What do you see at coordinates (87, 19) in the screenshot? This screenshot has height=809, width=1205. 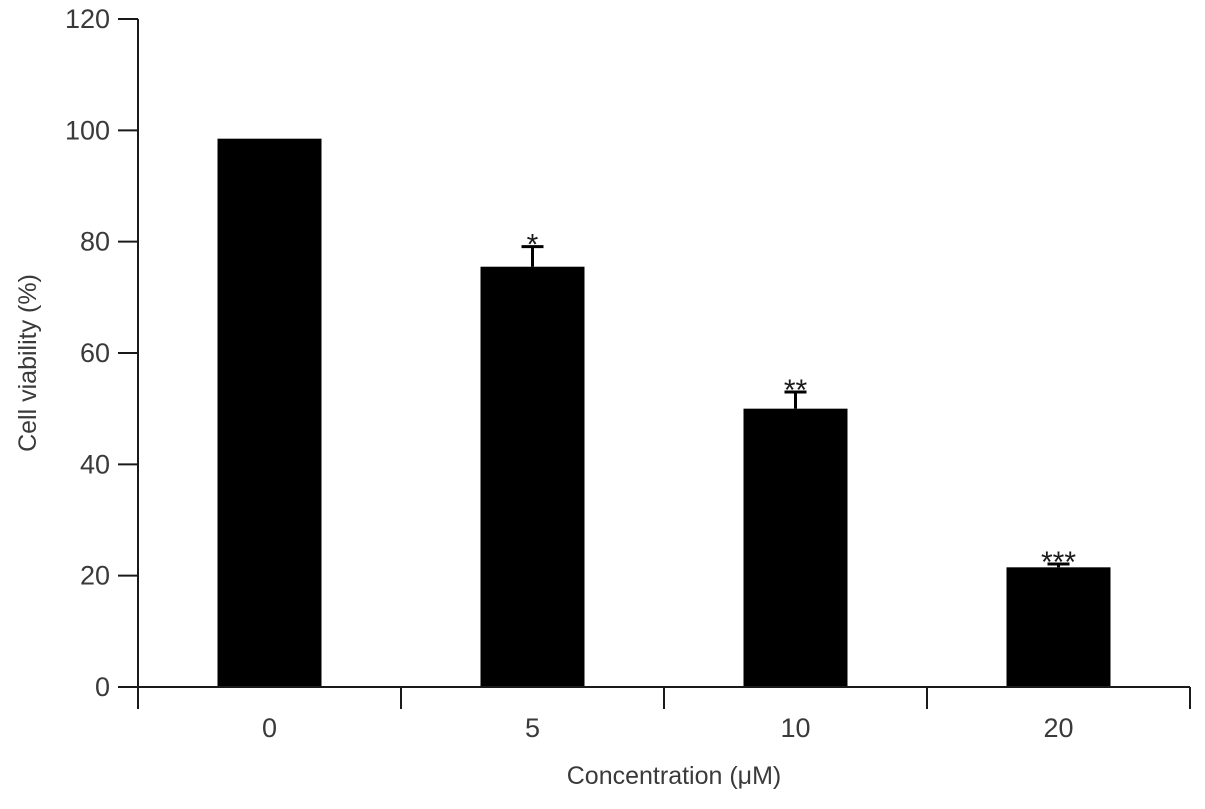 I see `y-tick-label: 120` at bounding box center [87, 19].